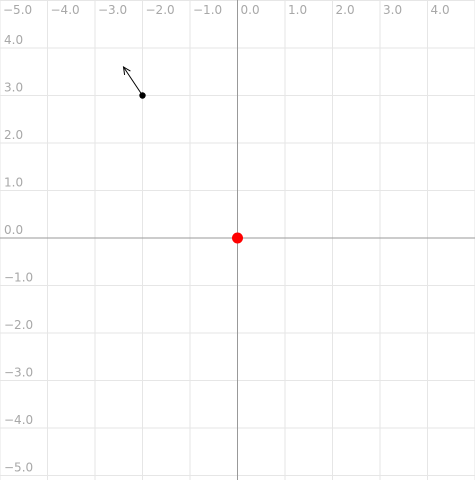 This screenshot has height=485, width=475. Describe the element at coordinates (345, 10) in the screenshot. I see `x-tick-label: 2.0` at that location.